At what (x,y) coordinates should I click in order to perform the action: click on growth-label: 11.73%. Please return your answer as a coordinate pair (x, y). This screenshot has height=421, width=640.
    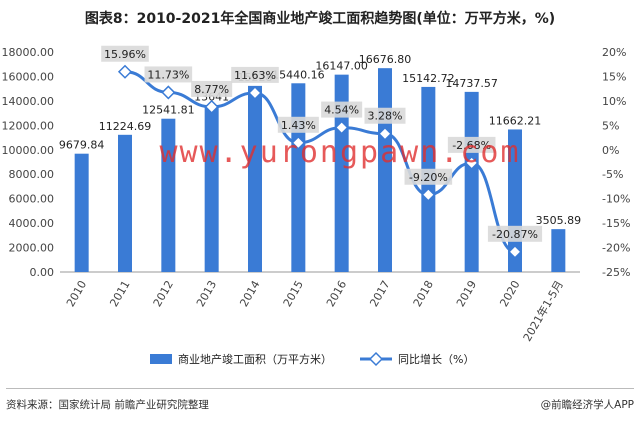
    Looking at the image, I should click on (168, 74).